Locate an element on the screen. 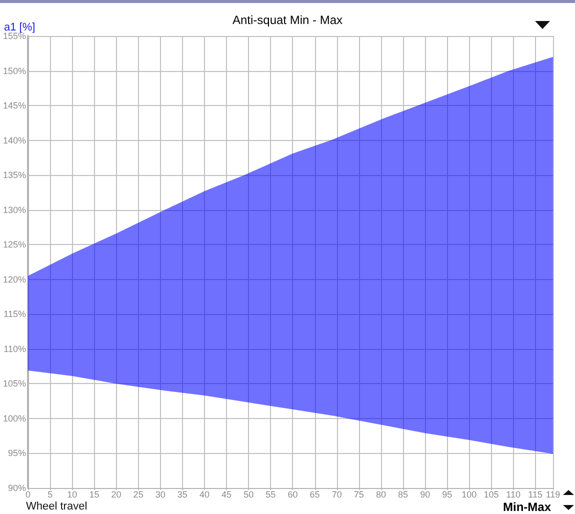  x-tick-label: 110 is located at coordinates (513, 495).